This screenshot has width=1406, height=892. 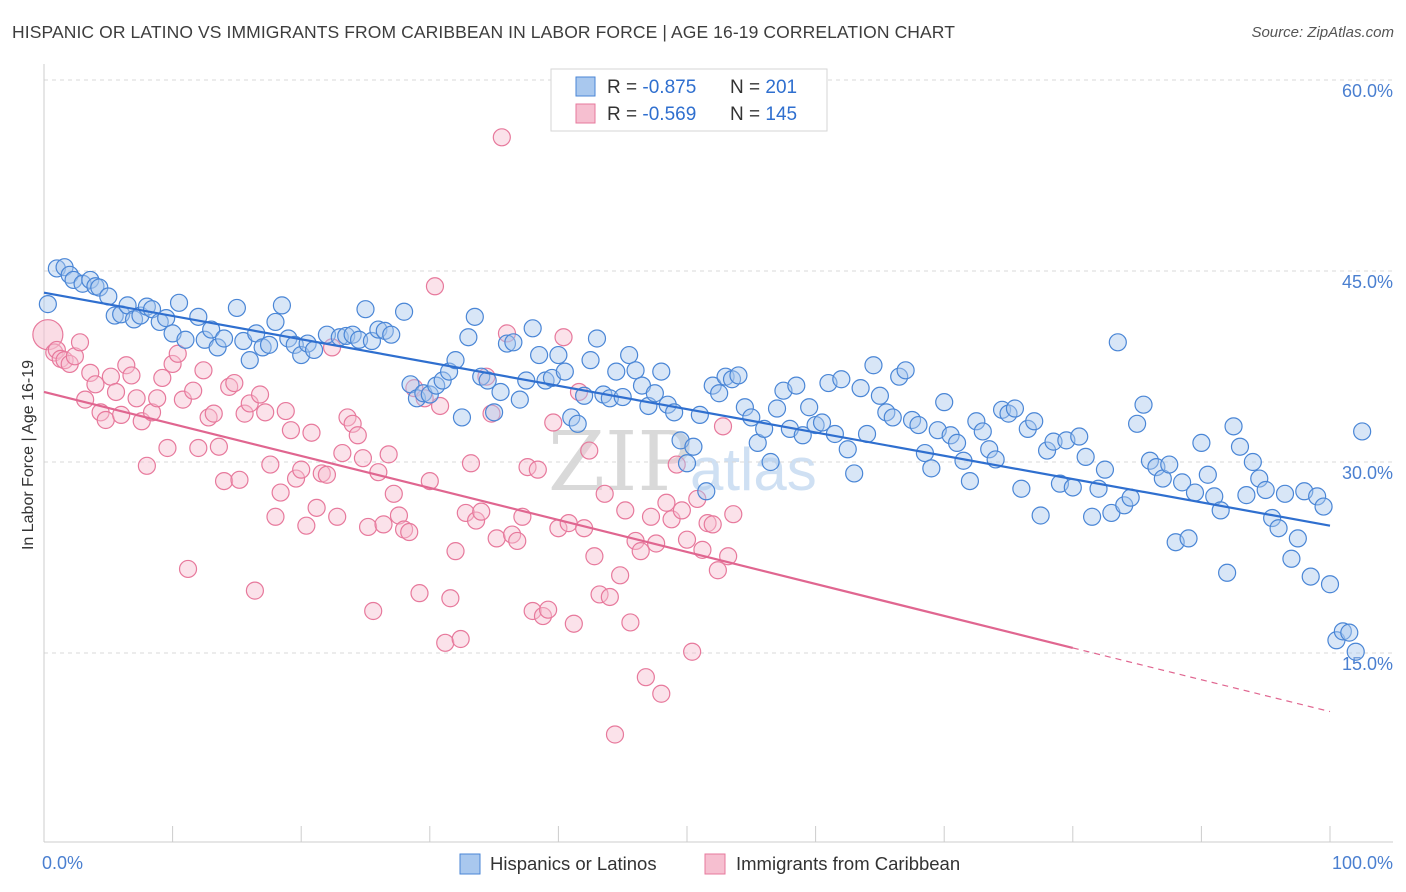 What do you see at coordinates (763, 114) in the screenshot?
I see `svg-text: N = 145` at bounding box center [763, 114].